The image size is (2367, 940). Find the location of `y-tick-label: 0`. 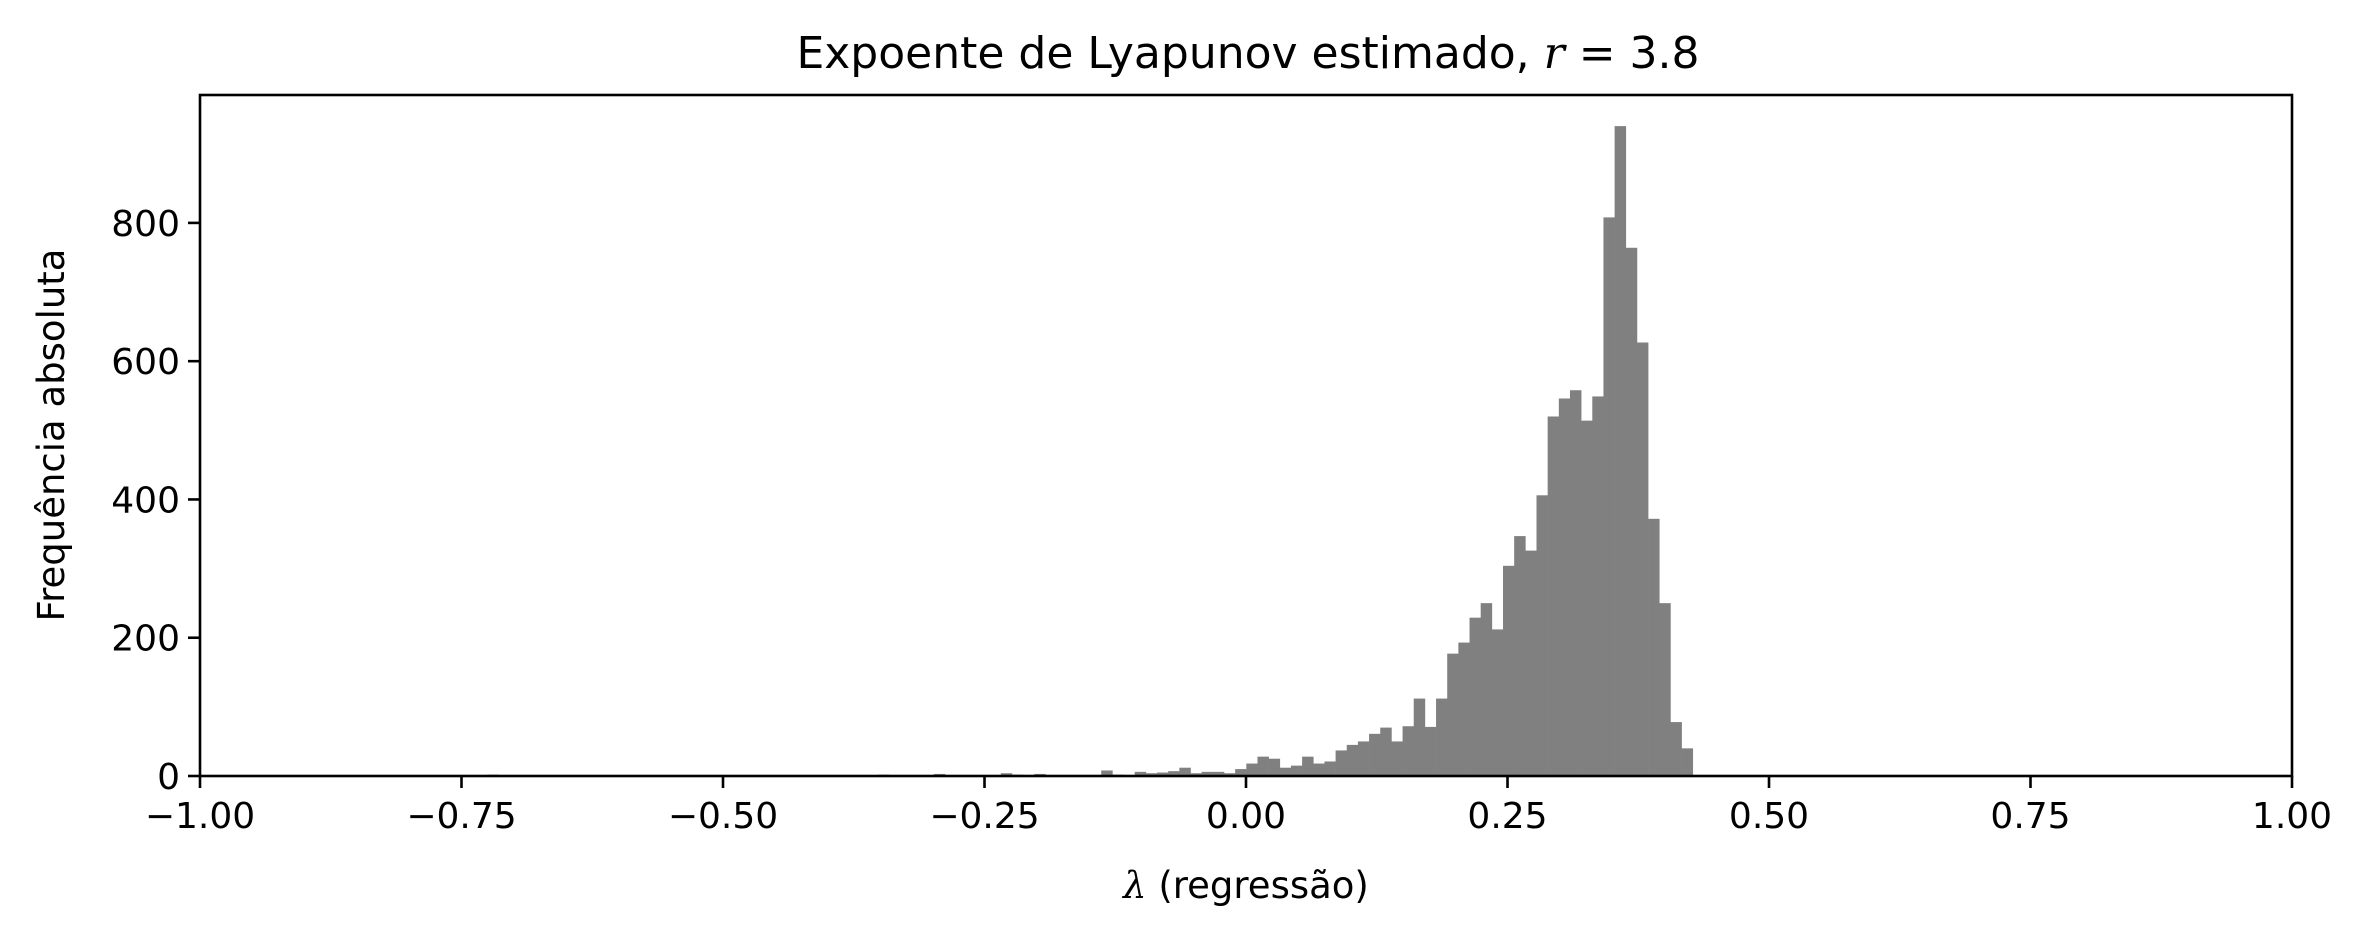

y-tick-label: 0 is located at coordinates (168, 777).